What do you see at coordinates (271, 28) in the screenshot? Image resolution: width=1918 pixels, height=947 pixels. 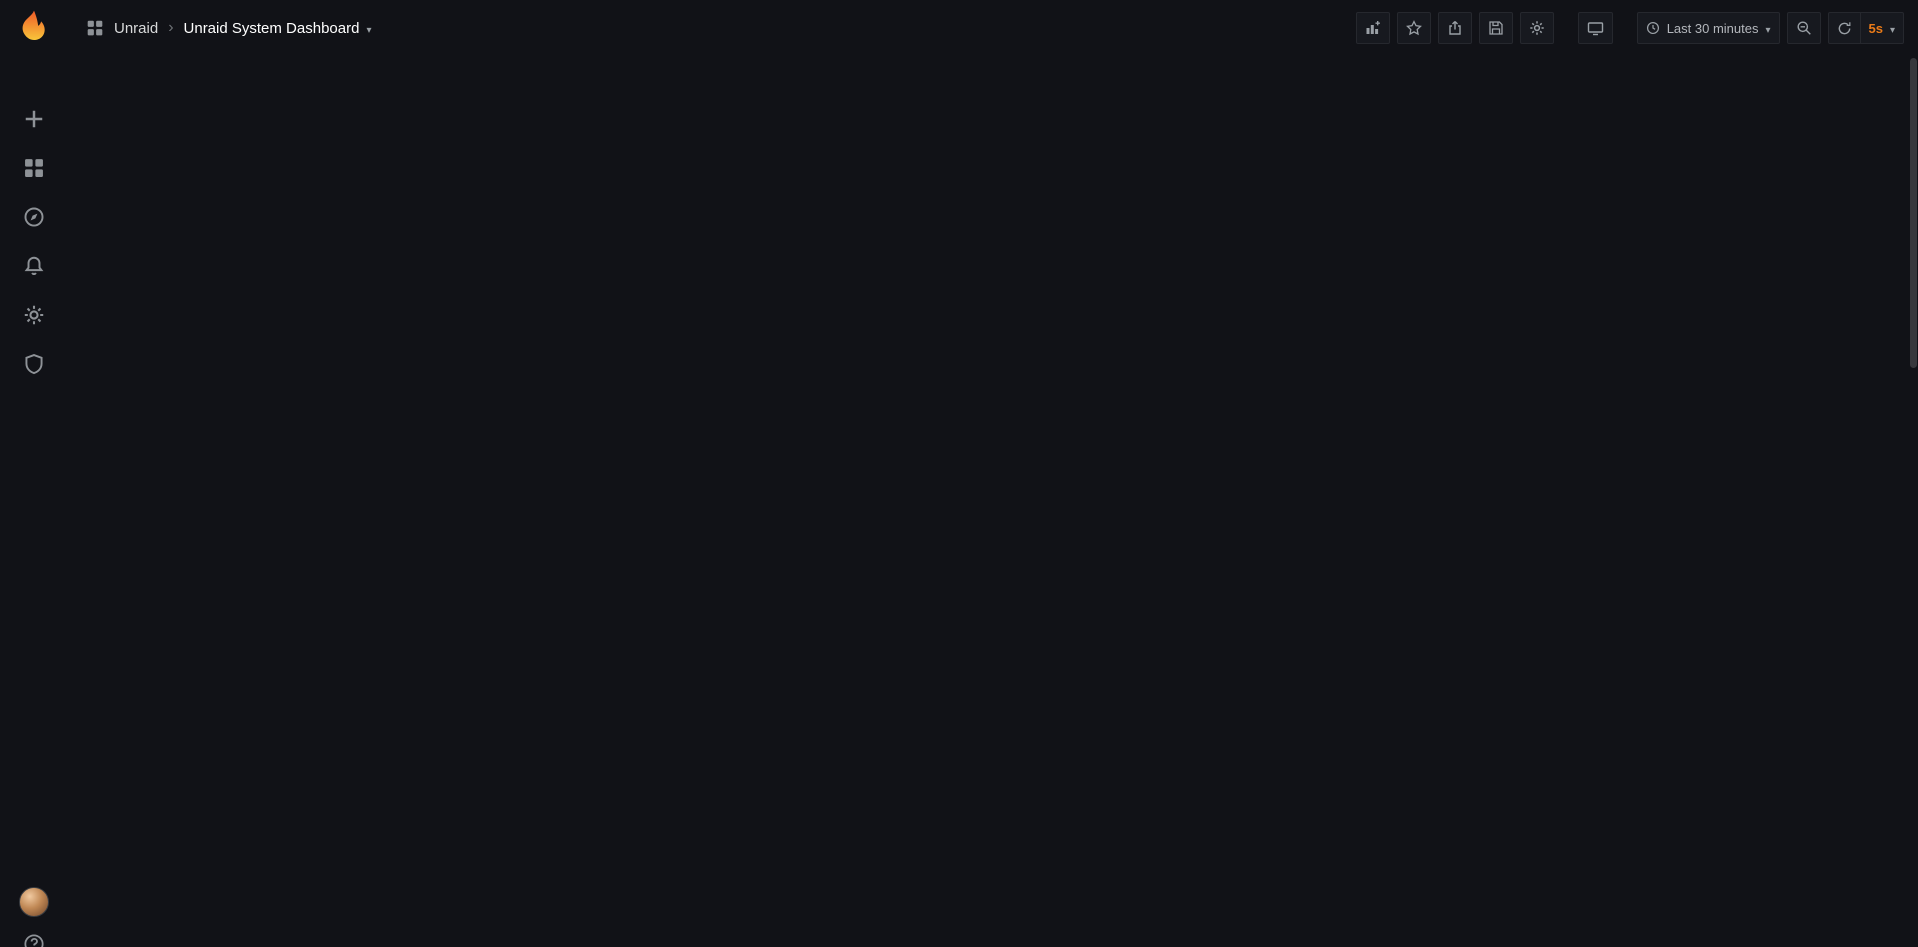 I see `dashboard-title-label: Unraid System Dashboard` at bounding box center [271, 28].